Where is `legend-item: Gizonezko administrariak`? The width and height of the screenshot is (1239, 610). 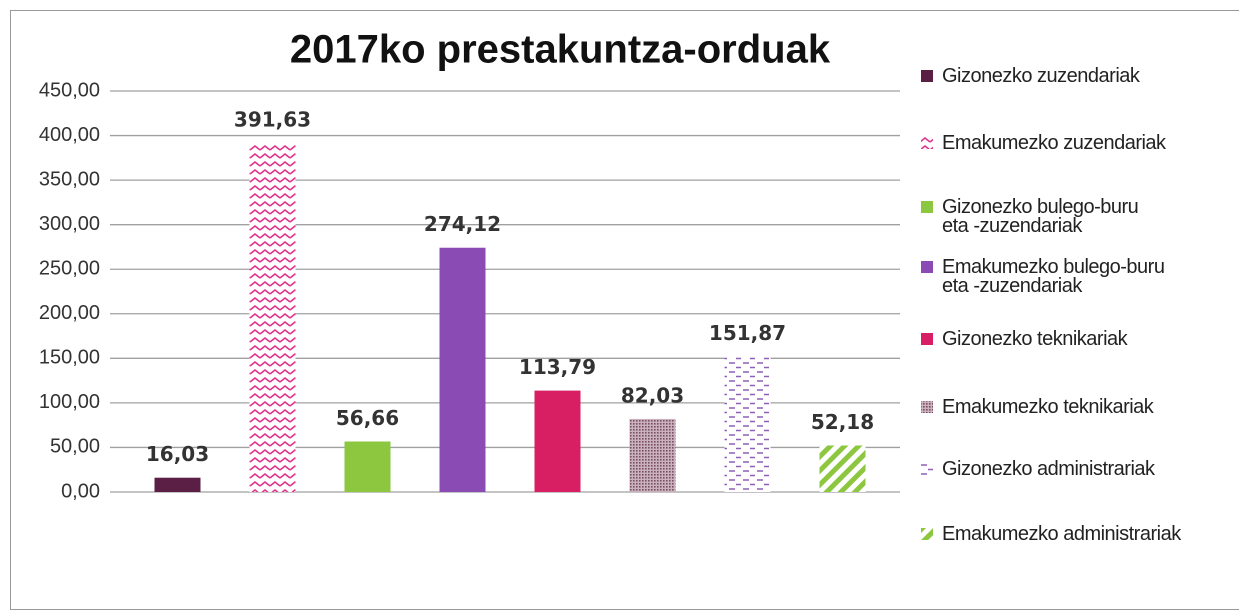 legend-item: Gizonezko administrariak is located at coordinates (1037, 469).